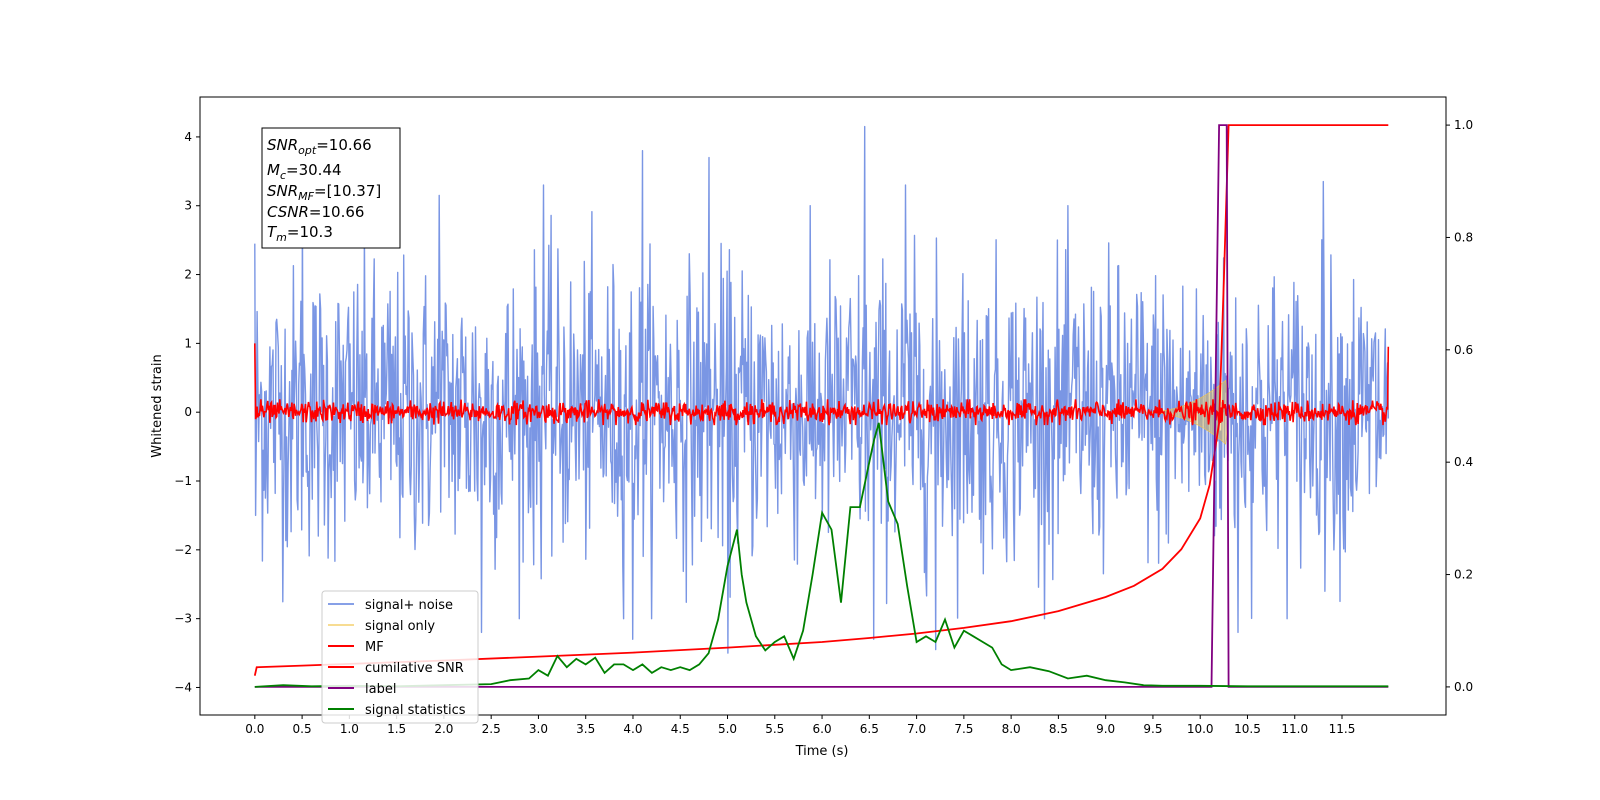 The image size is (1600, 800). Describe the element at coordinates (491, 729) in the screenshot. I see `x-tick-label: 2.5` at that location.